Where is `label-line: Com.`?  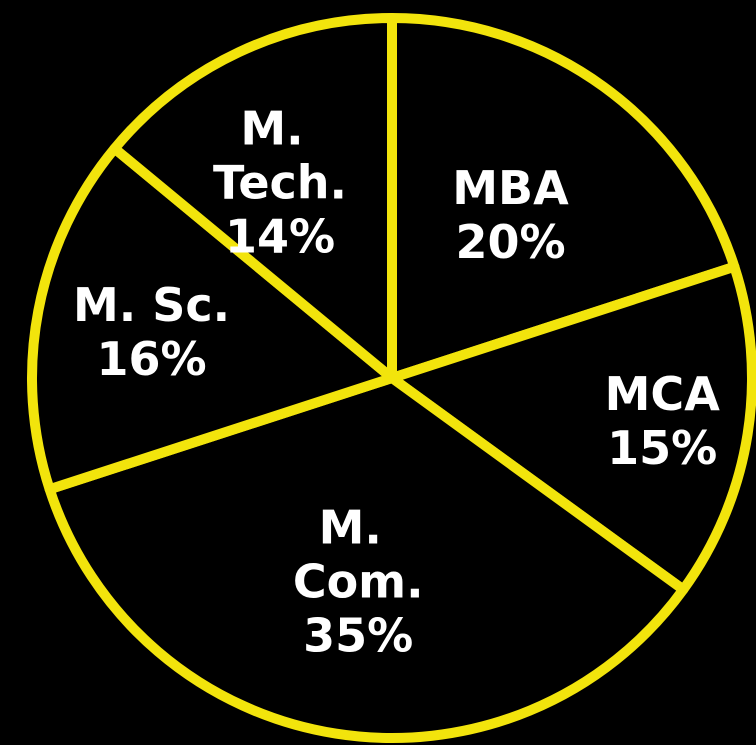
label-line: Com. is located at coordinates (358, 581).